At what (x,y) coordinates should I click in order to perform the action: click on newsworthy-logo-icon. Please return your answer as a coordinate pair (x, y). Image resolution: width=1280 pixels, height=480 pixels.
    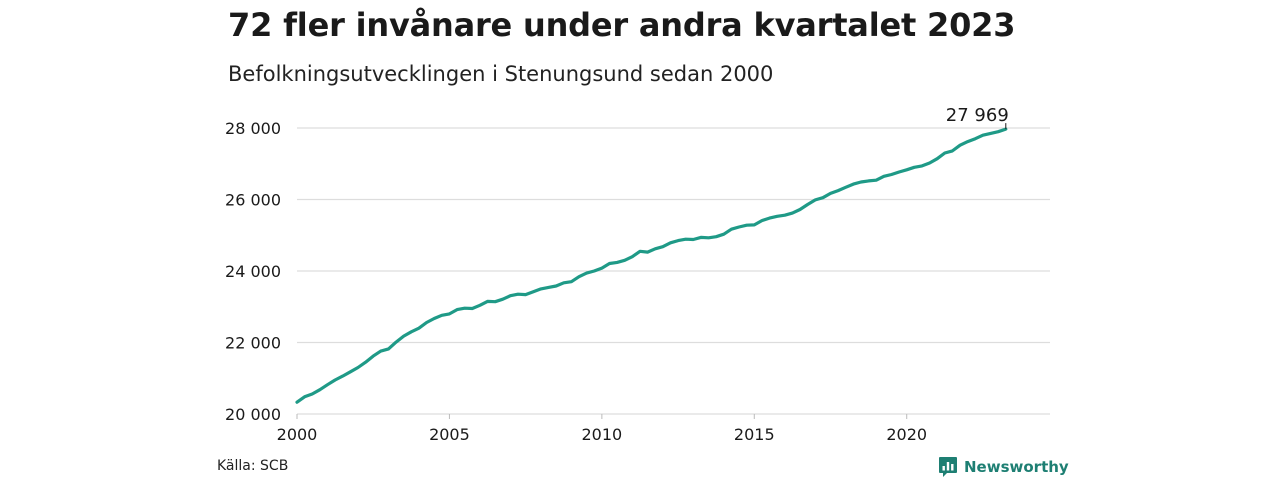
    Looking at the image, I should click on (948, 467).